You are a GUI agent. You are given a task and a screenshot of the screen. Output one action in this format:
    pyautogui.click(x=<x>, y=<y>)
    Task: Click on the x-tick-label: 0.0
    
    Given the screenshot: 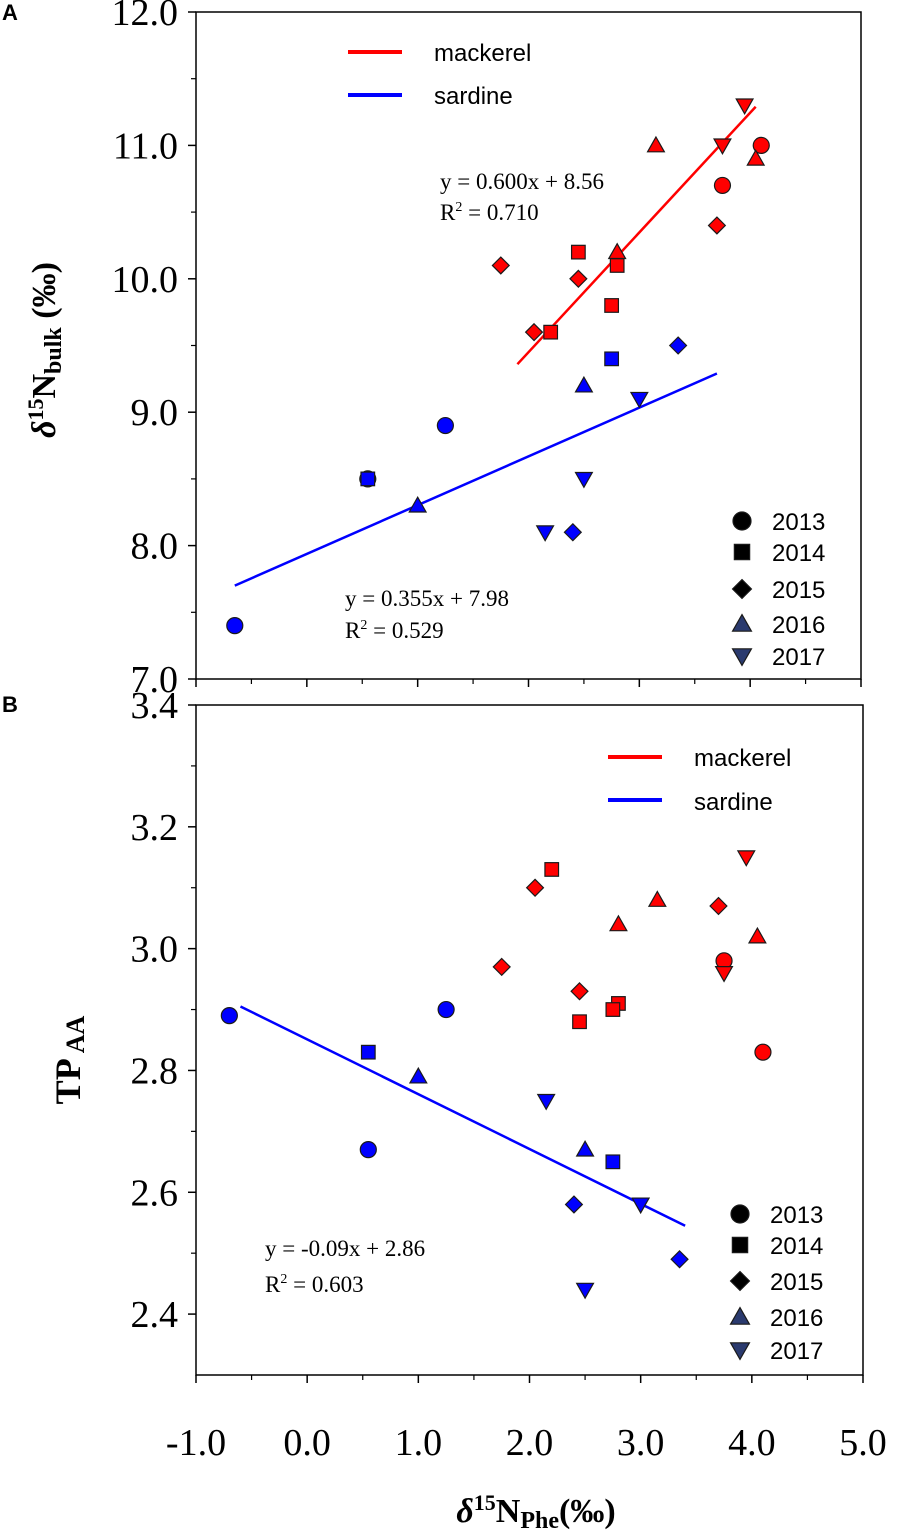 What is the action you would take?
    pyautogui.click(x=307, y=1443)
    